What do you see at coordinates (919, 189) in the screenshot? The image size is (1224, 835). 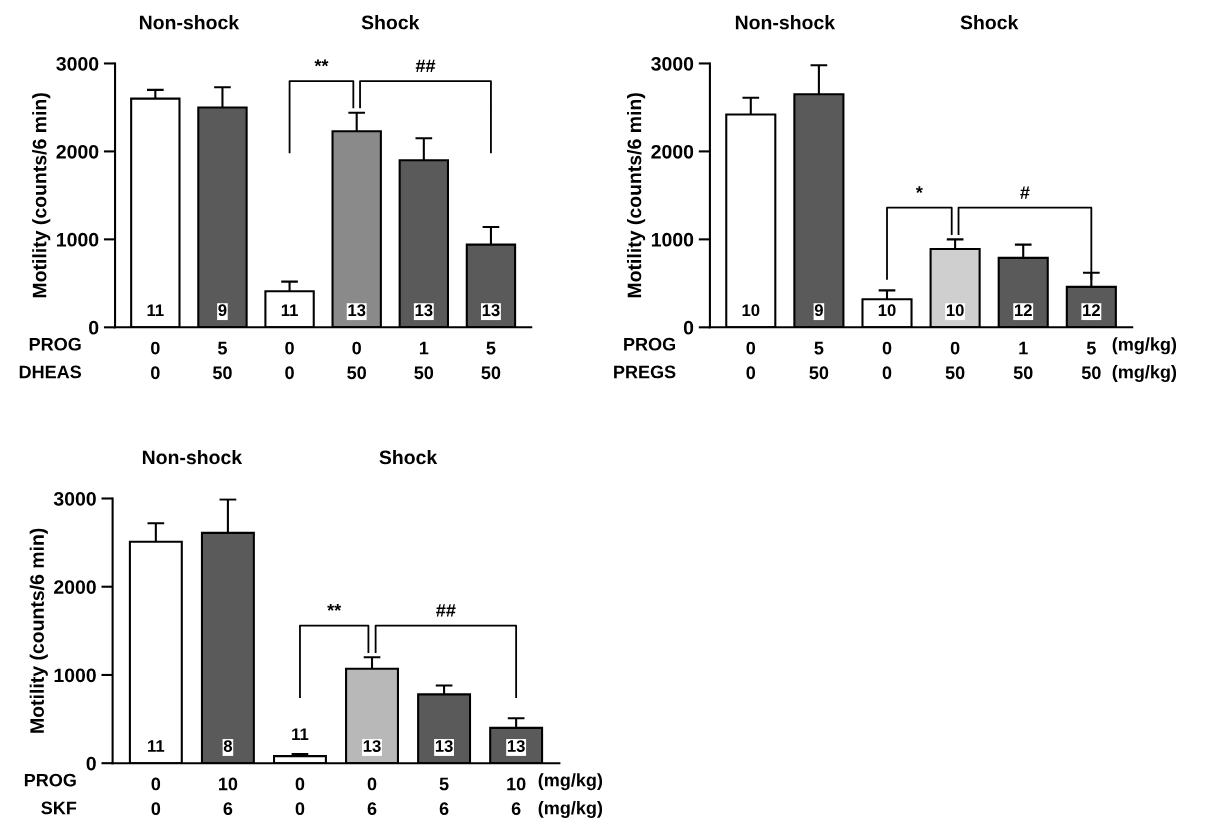 I see `annotation: *` at bounding box center [919, 189].